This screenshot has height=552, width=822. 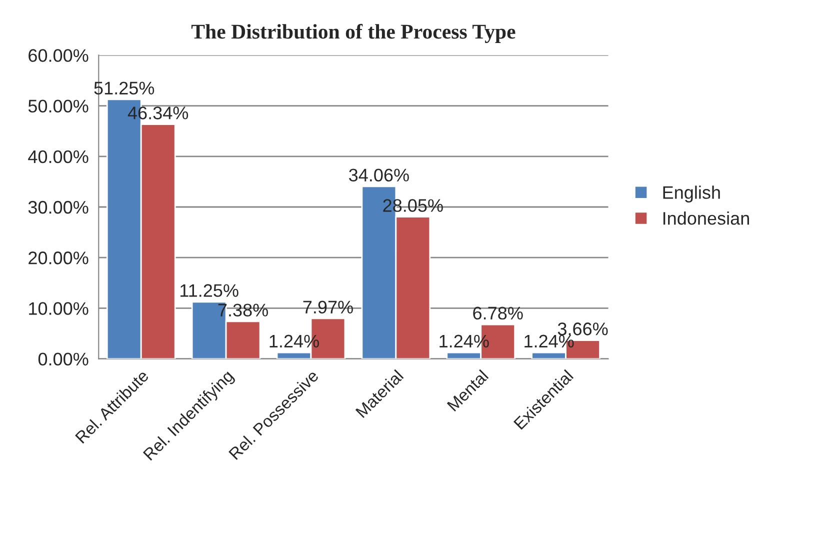 I want to click on y-tick-label: 0.00%, so click(x=63, y=359).